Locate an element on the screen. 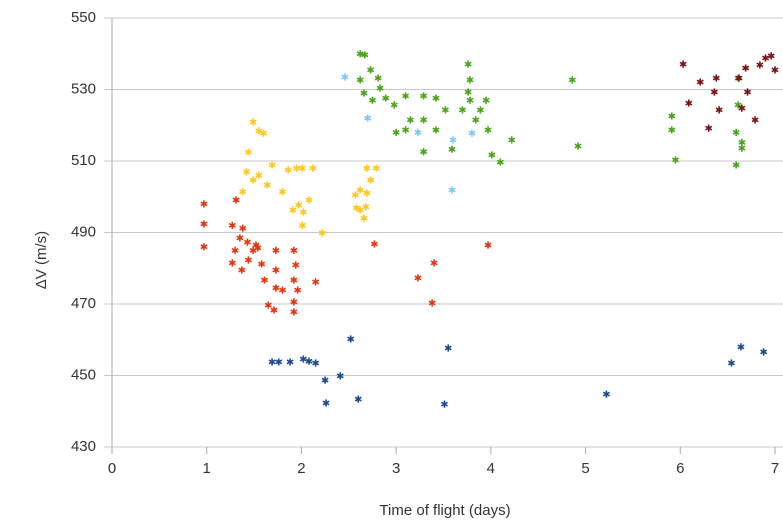 This screenshot has height=530, width=783. x-tick-label: 6 is located at coordinates (680, 468).